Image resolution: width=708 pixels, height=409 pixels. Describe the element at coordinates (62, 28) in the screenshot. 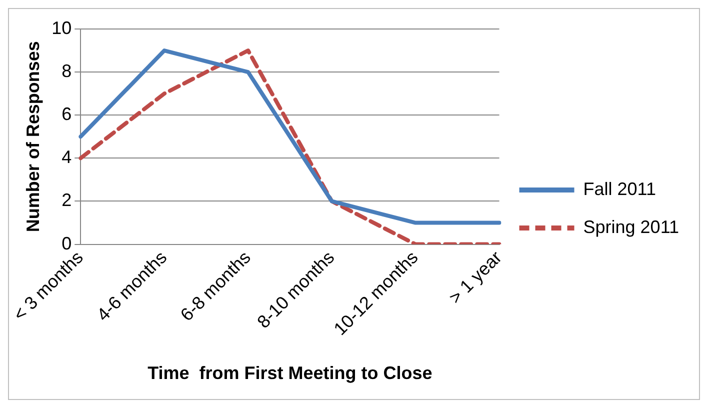

I see `y-tick-label: 10` at that location.